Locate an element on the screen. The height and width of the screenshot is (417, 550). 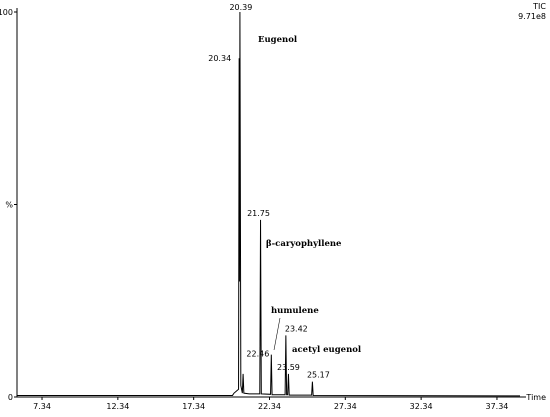
peak-label: 20.34 is located at coordinates (219, 58).